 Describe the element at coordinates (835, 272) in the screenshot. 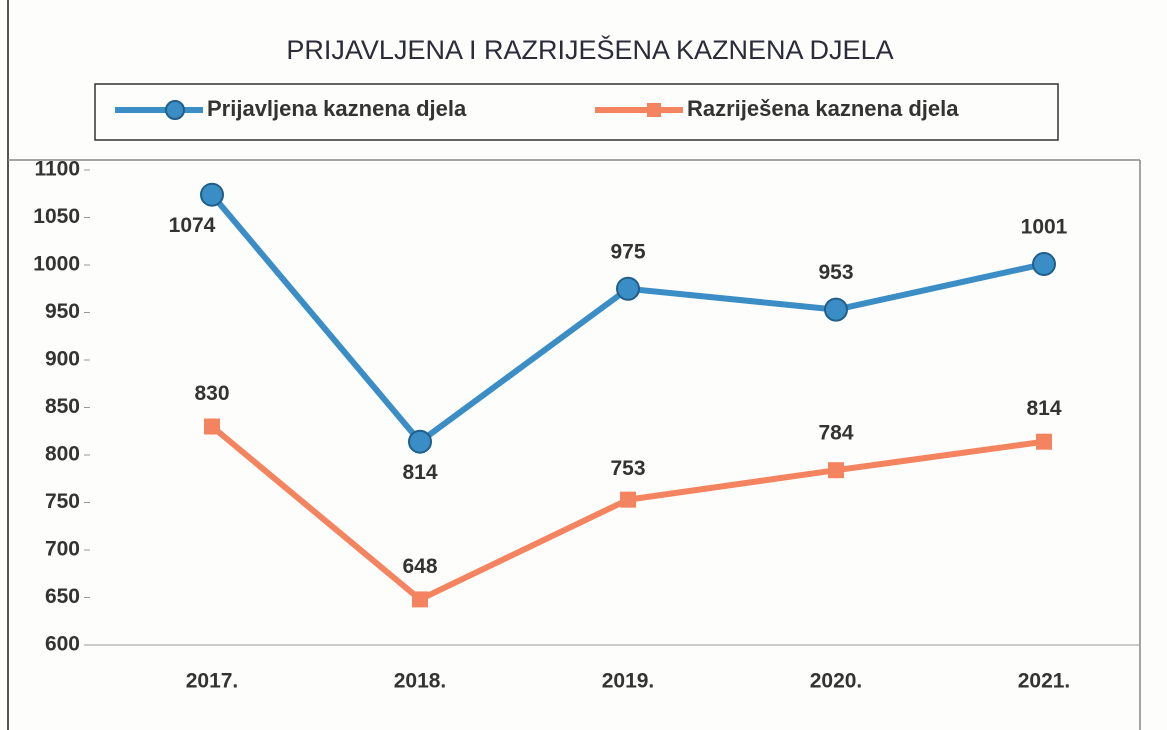

I see `data-label: 953` at that location.